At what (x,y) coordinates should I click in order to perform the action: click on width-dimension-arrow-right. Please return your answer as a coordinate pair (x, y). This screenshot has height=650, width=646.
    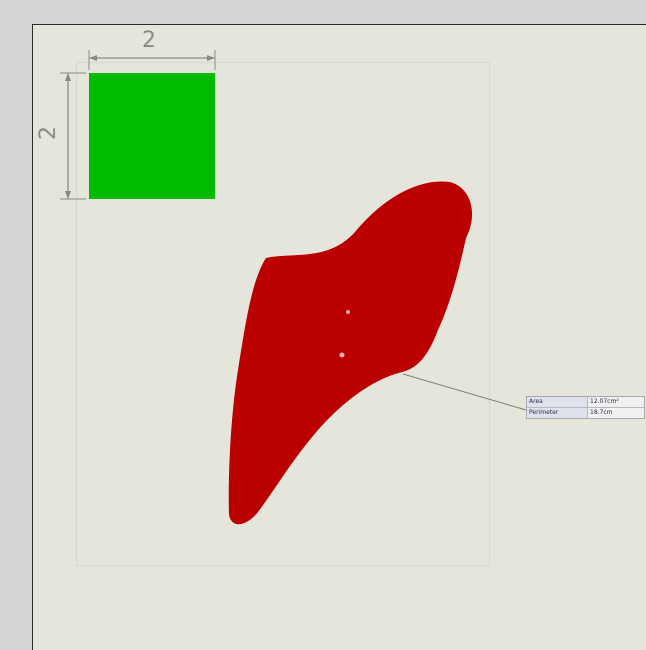
    Looking at the image, I should click on (211, 58).